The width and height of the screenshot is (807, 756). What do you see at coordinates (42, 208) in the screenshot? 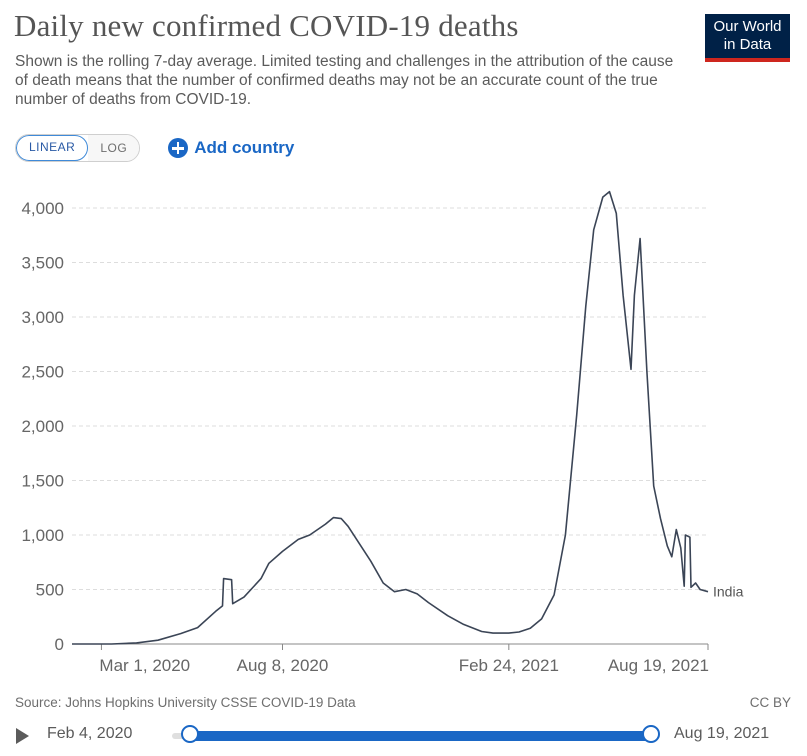
I see `y-tick-label: 4,000` at bounding box center [42, 208].